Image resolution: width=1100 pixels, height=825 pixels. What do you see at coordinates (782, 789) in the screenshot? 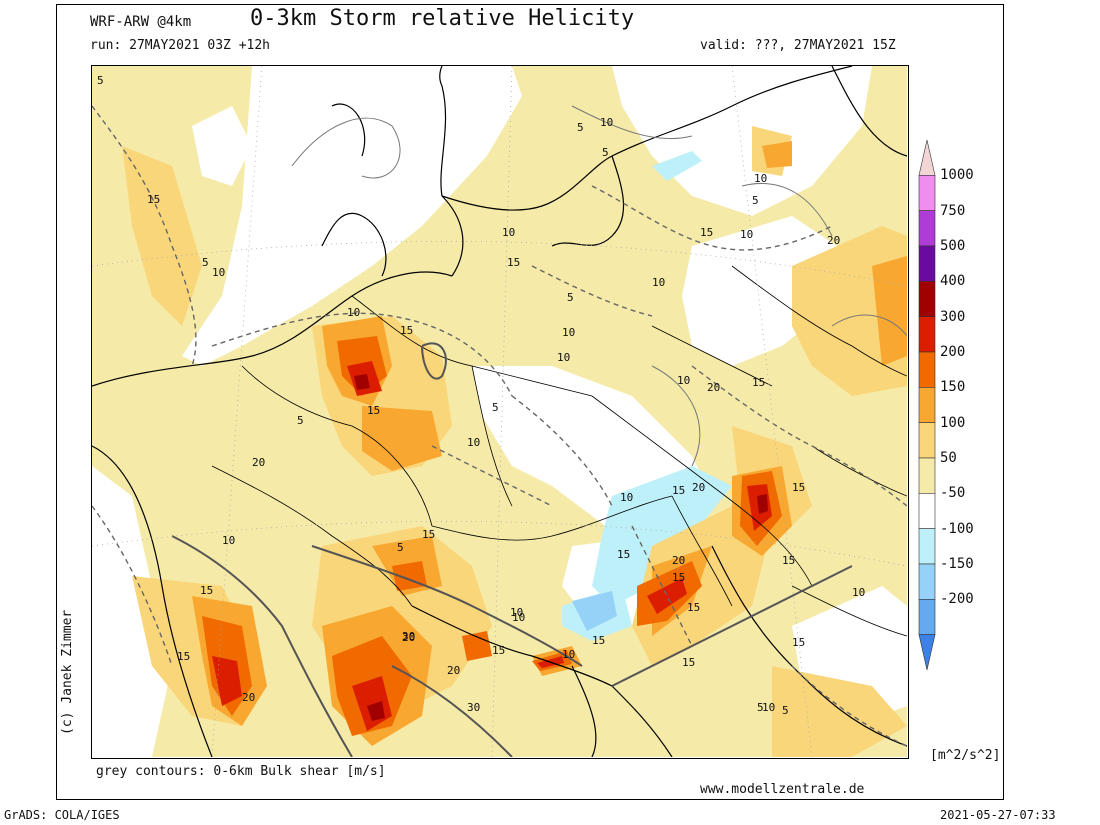
I see `website-credit: www.modellzentrale.de` at bounding box center [782, 789].